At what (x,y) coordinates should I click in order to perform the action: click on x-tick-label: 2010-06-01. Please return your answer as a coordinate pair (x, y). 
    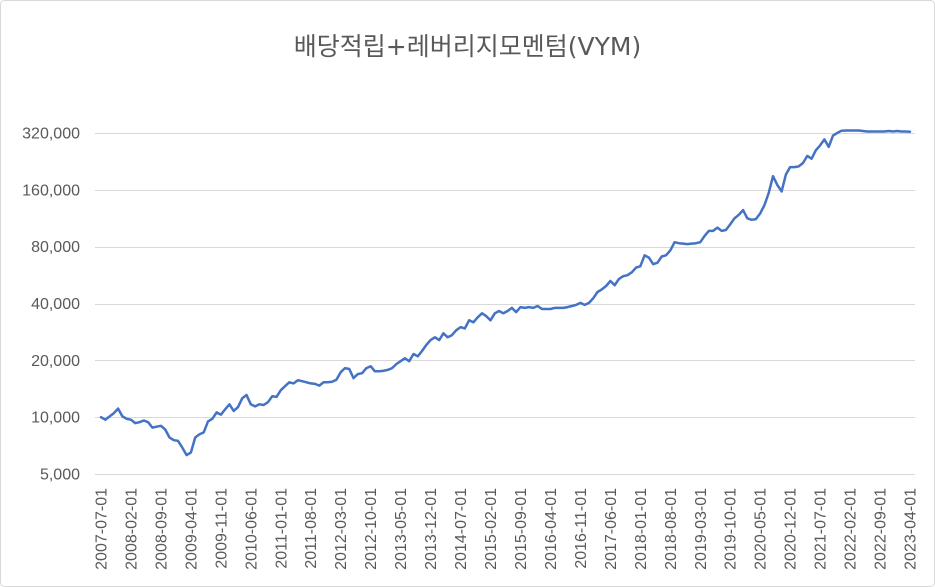
    Looking at the image, I should click on (251, 529).